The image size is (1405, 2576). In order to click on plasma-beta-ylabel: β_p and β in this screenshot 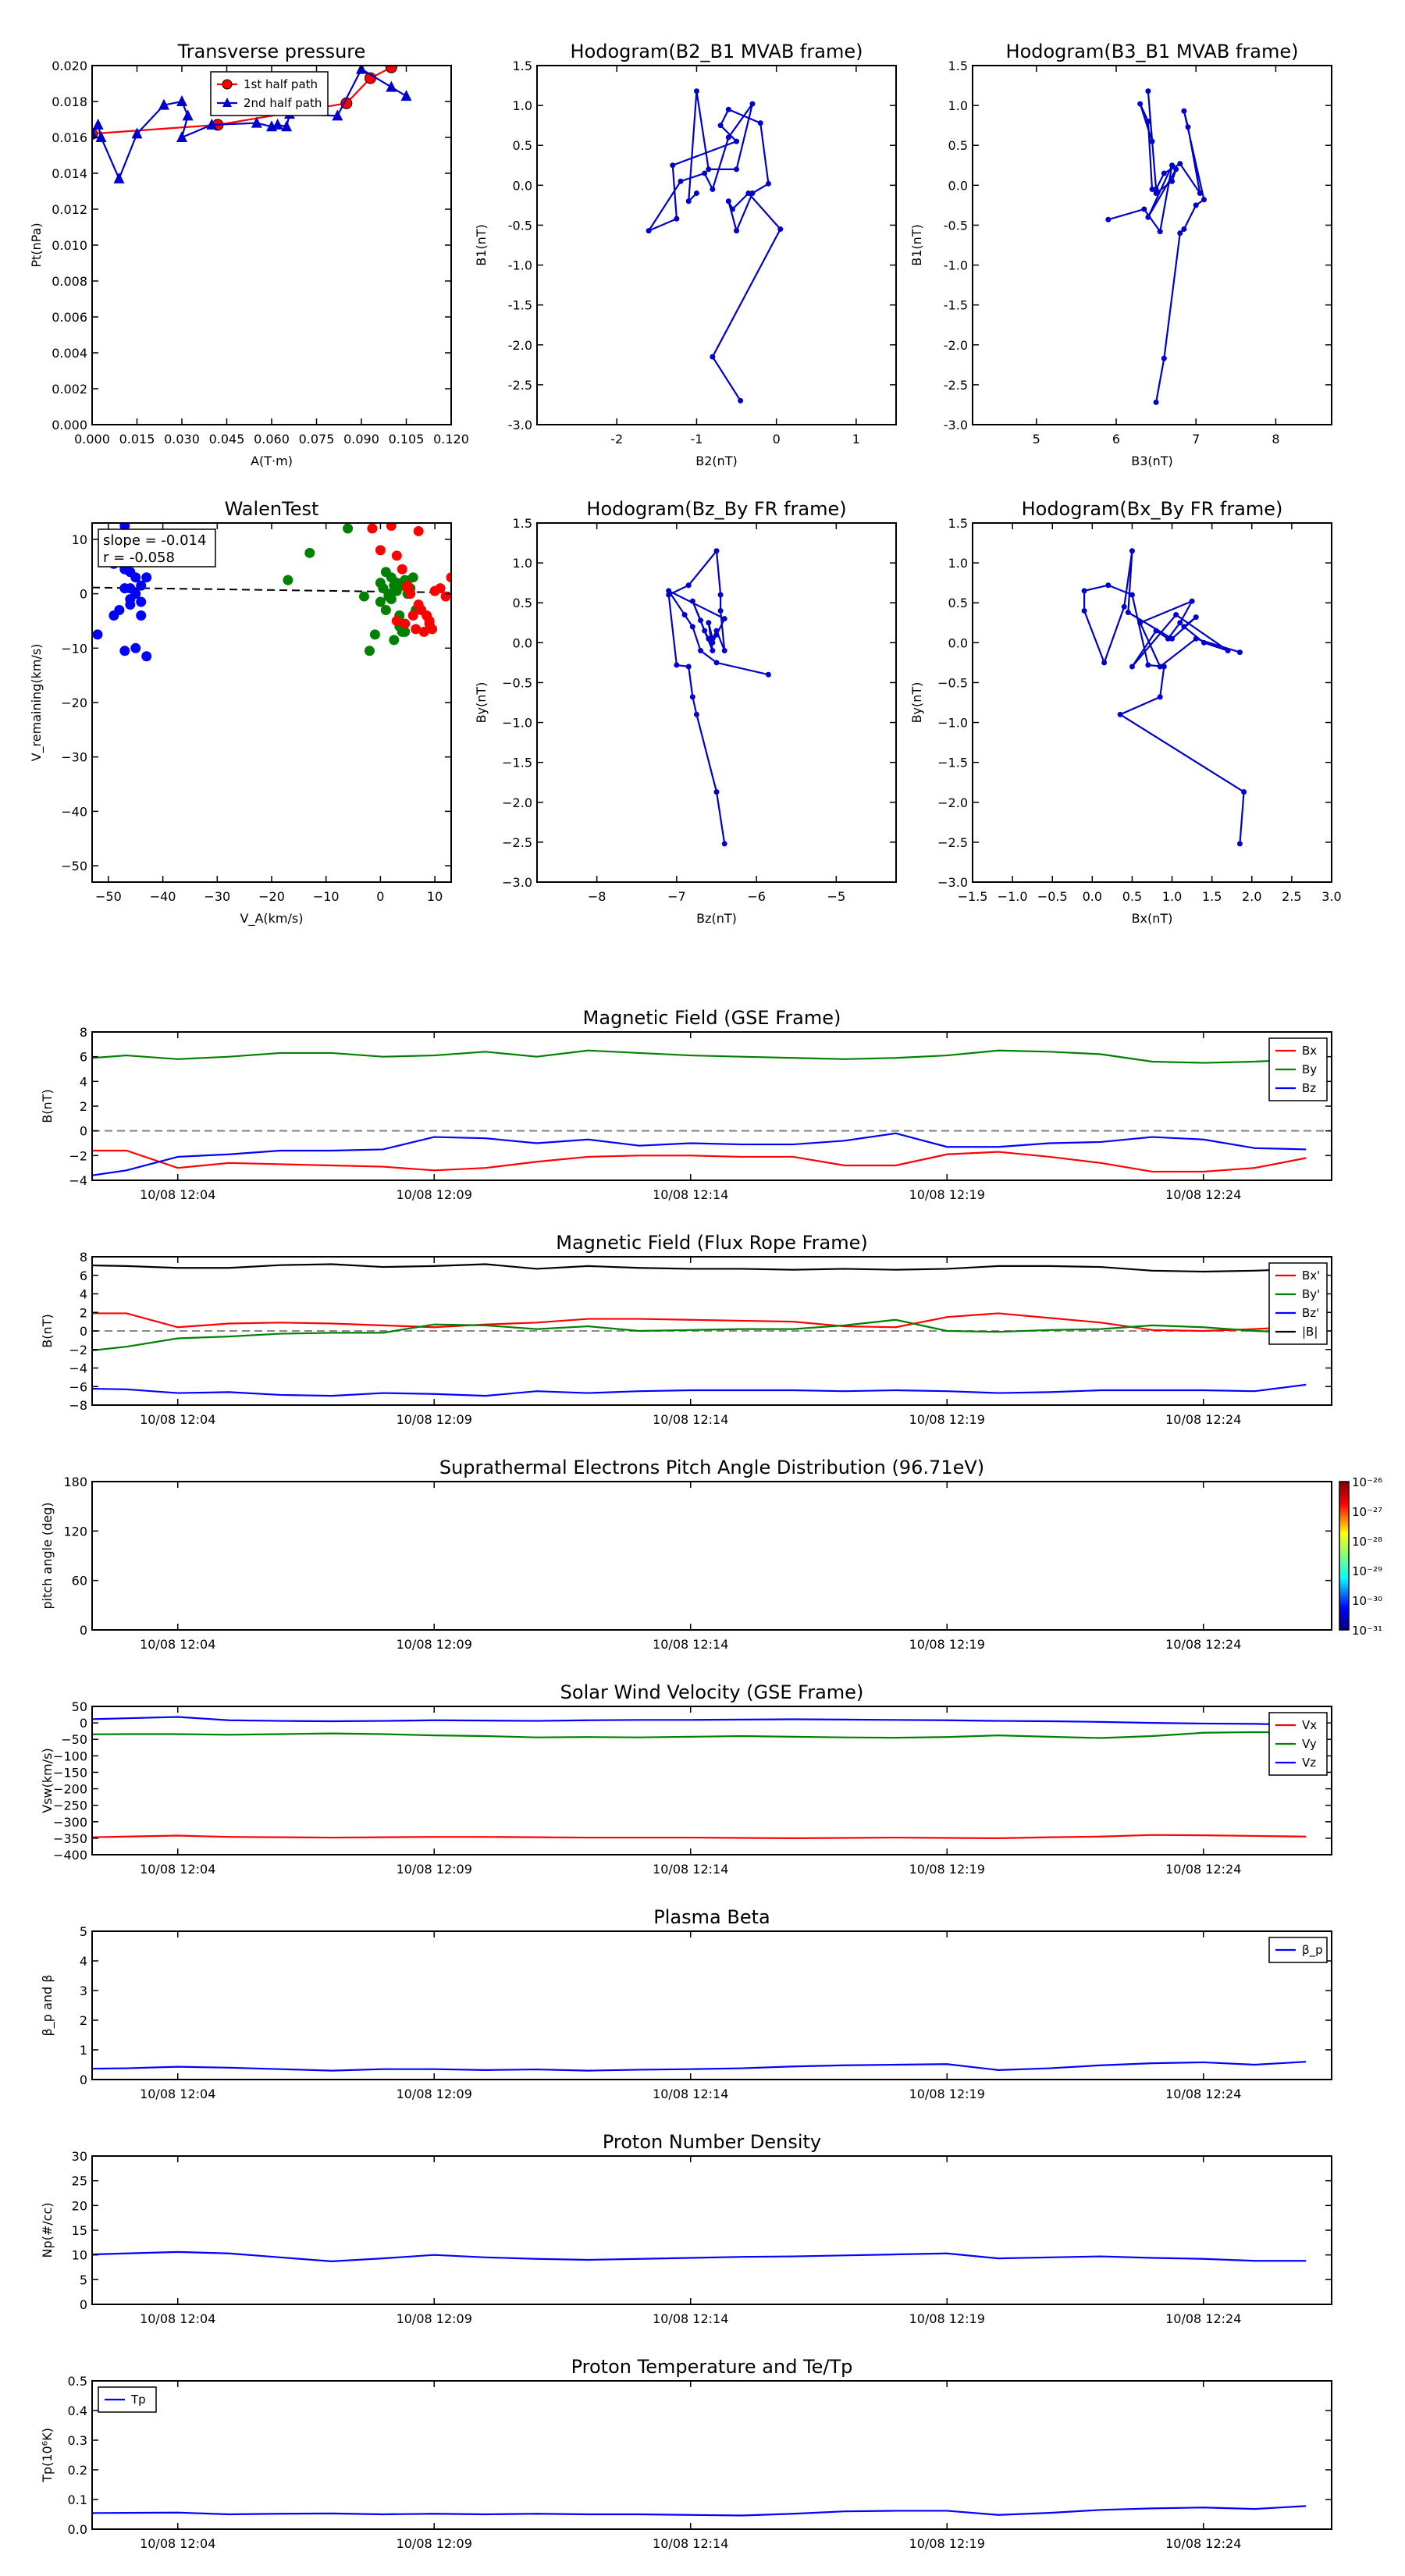, I will do `click(47, 2006)`.